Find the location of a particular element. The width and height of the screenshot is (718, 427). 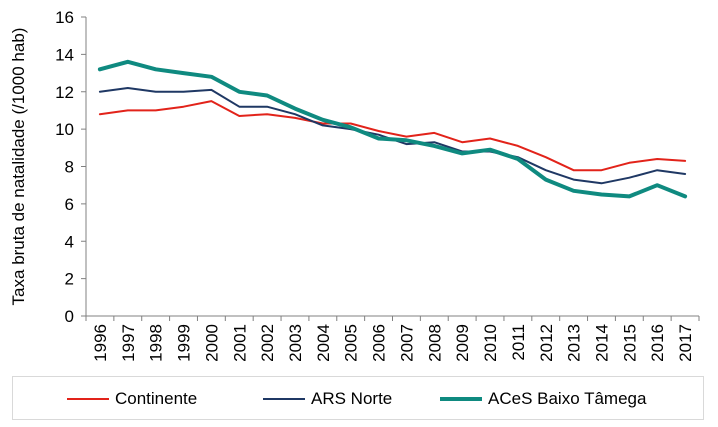

y-tick-label: 2 is located at coordinates (69, 279).